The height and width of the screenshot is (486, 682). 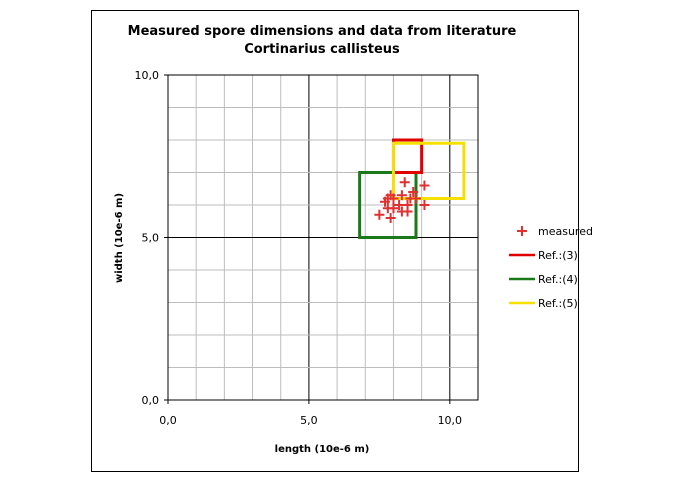 I want to click on legend-item-ref3: Ref.:(3), so click(x=543, y=255).